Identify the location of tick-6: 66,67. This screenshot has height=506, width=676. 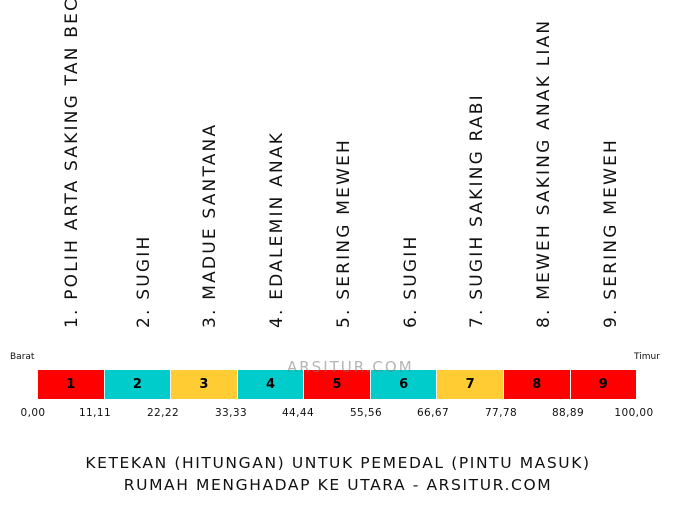
(433, 413).